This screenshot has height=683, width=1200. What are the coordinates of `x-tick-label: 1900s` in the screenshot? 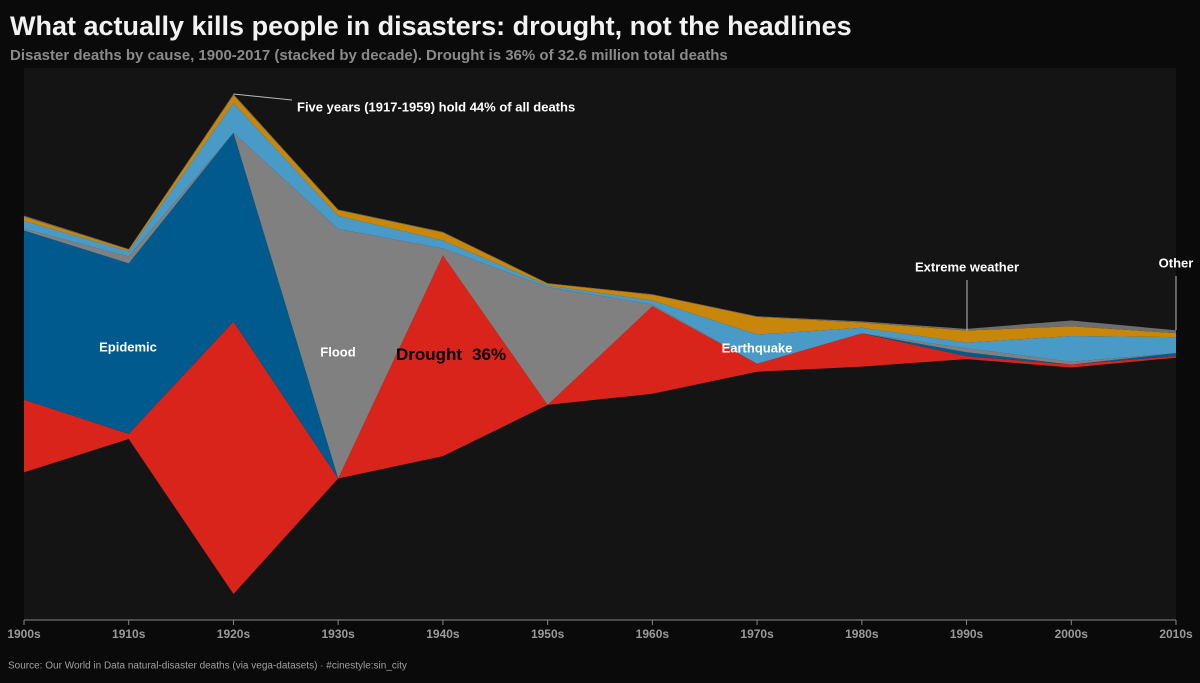 It's located at (24, 634).